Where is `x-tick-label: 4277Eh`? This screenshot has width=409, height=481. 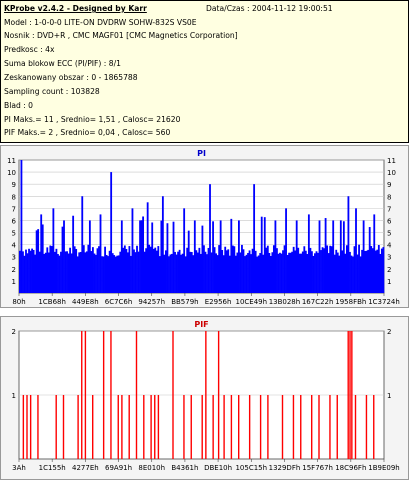 x-tick-label: 4277Eh is located at coordinates (85, 468).